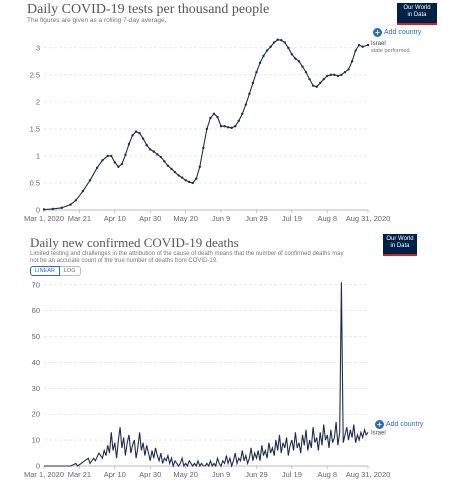  I want to click on y-tick-label: 30, so click(36, 388).